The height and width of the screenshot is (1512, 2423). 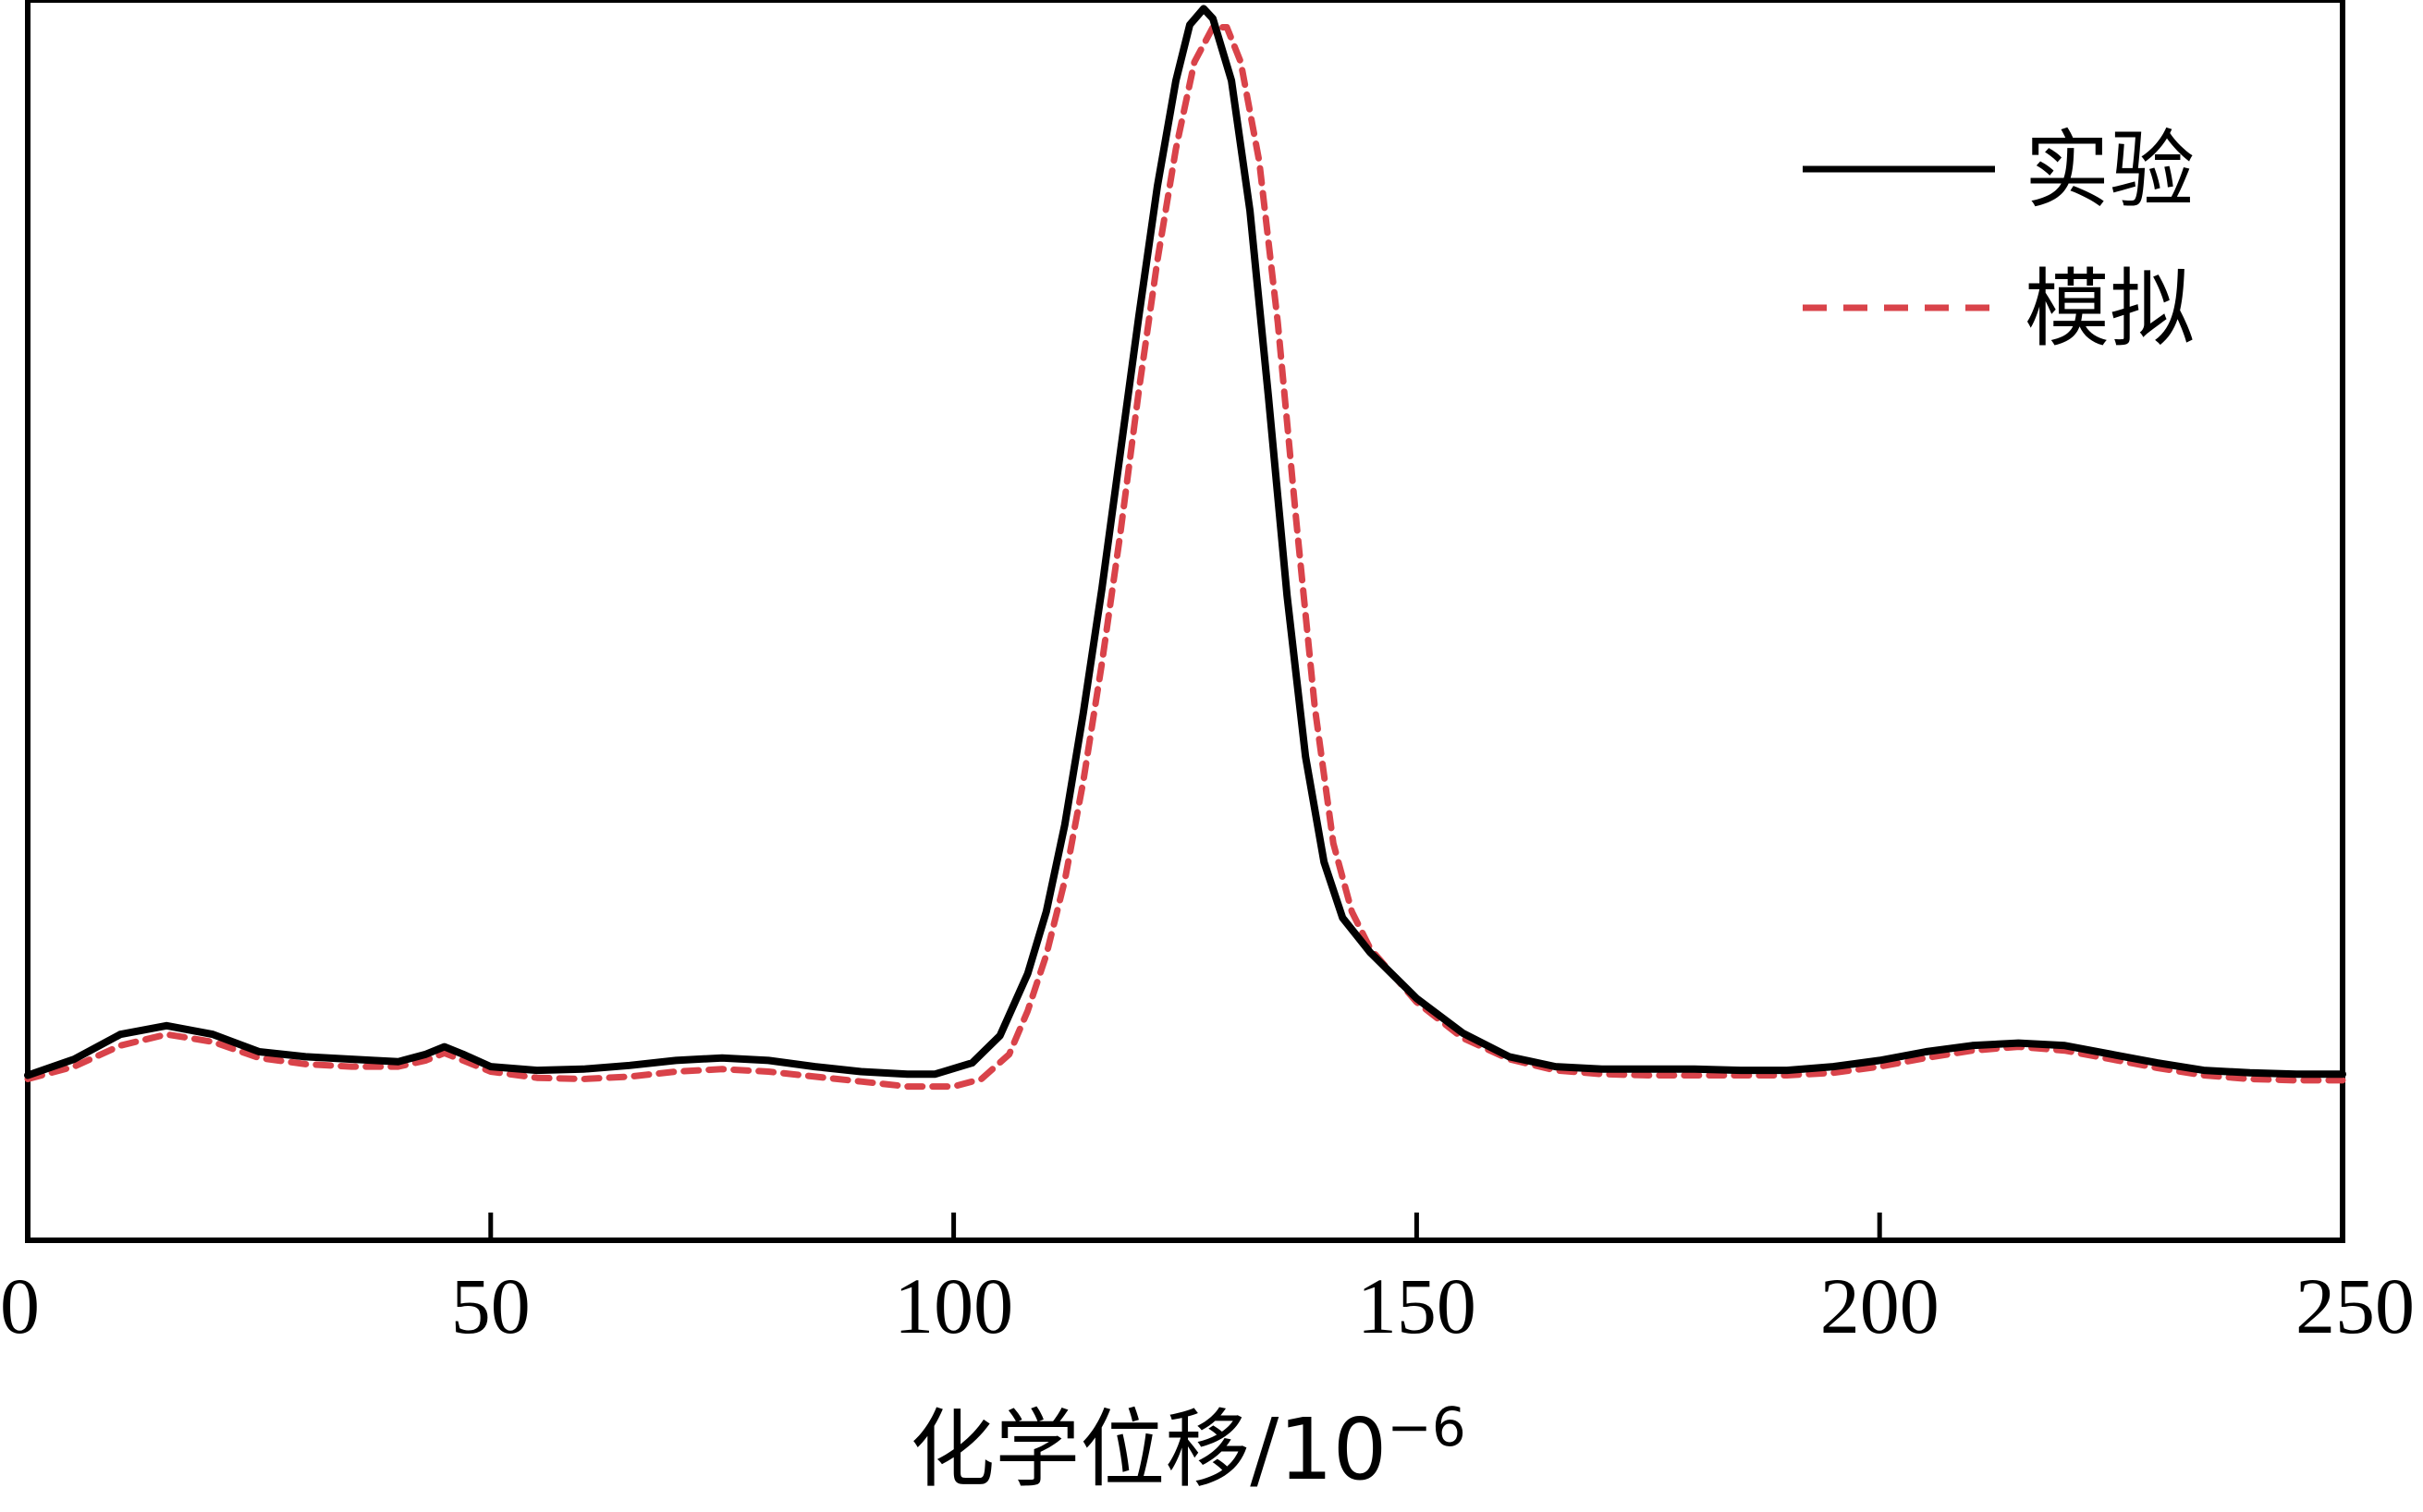 What do you see at coordinates (1185, 1227) in the screenshot?
I see `x-axis-ticks` at bounding box center [1185, 1227].